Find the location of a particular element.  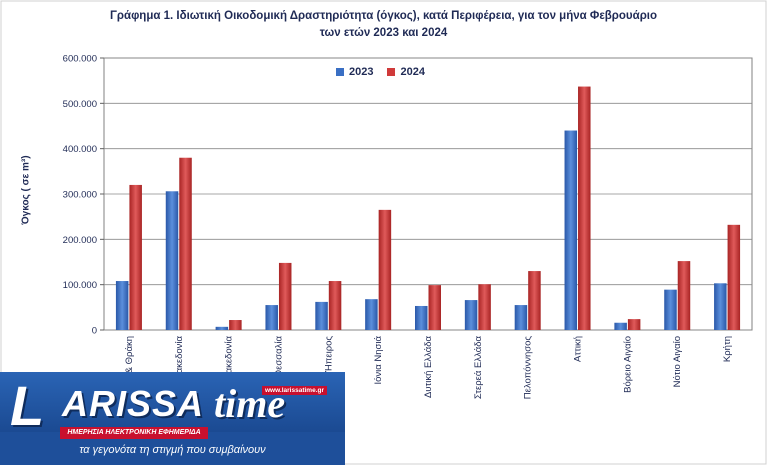

logo-slogan: τα γεγονότα τη στιγμή που συμβαίνουν is located at coordinates (172, 450).